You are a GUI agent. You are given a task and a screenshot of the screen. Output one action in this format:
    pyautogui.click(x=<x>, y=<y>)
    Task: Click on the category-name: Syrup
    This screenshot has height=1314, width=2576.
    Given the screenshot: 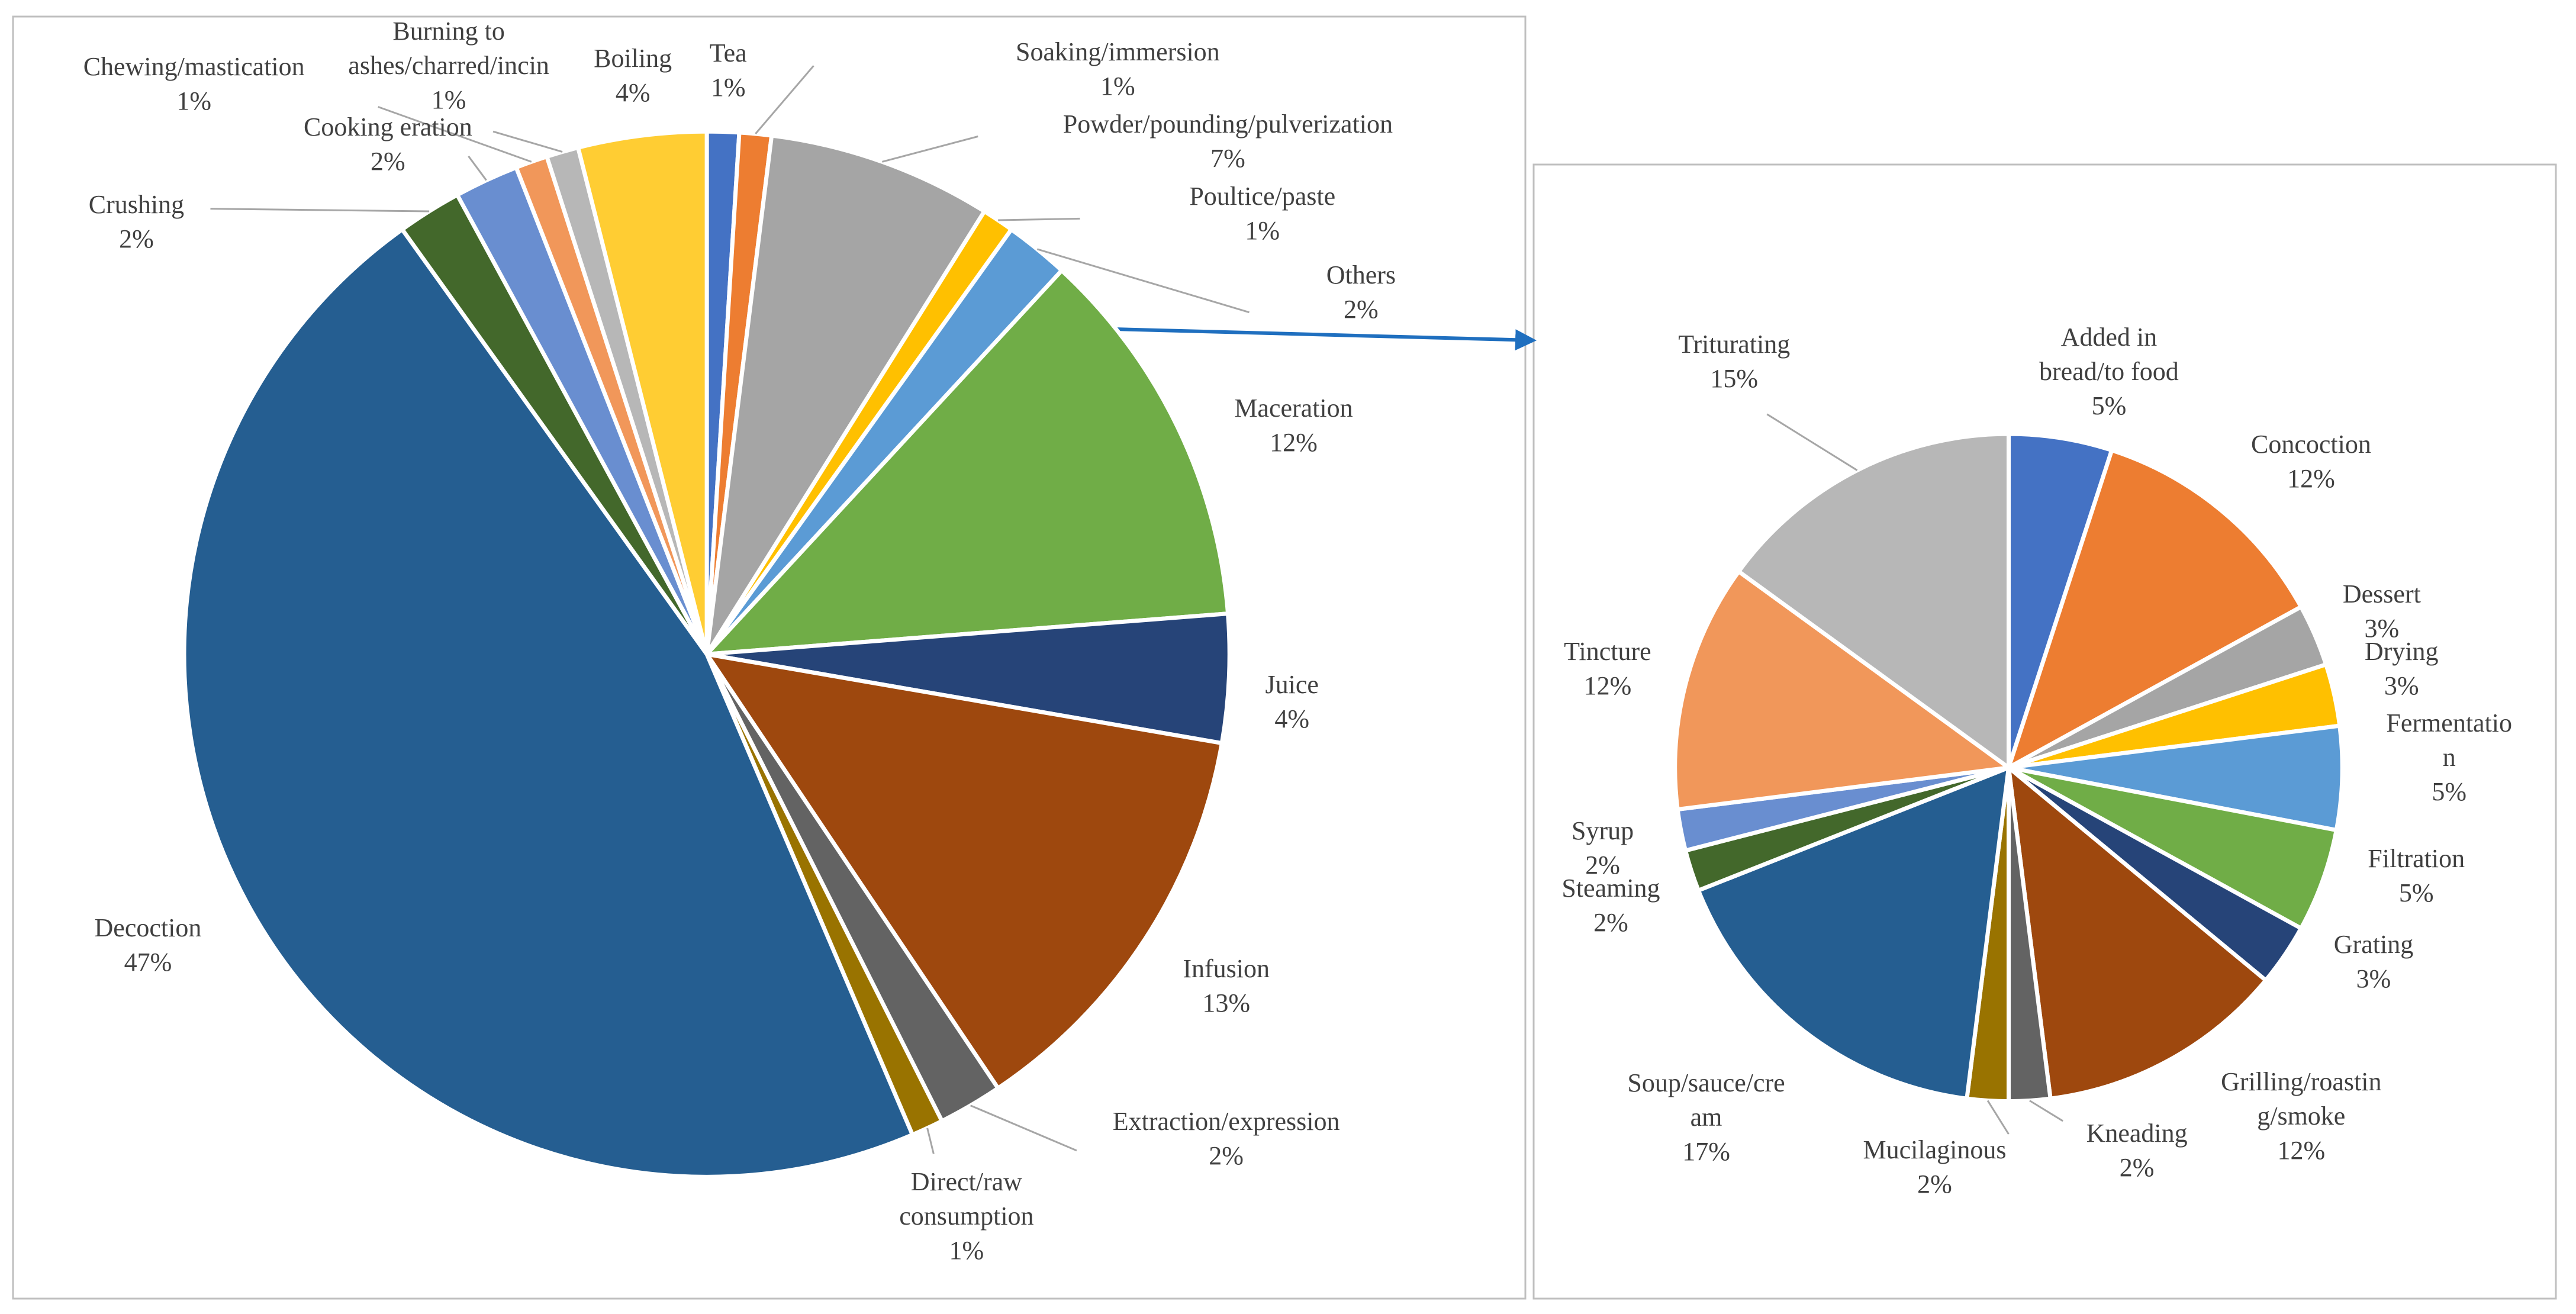 What is the action you would take?
    pyautogui.click(x=1603, y=830)
    